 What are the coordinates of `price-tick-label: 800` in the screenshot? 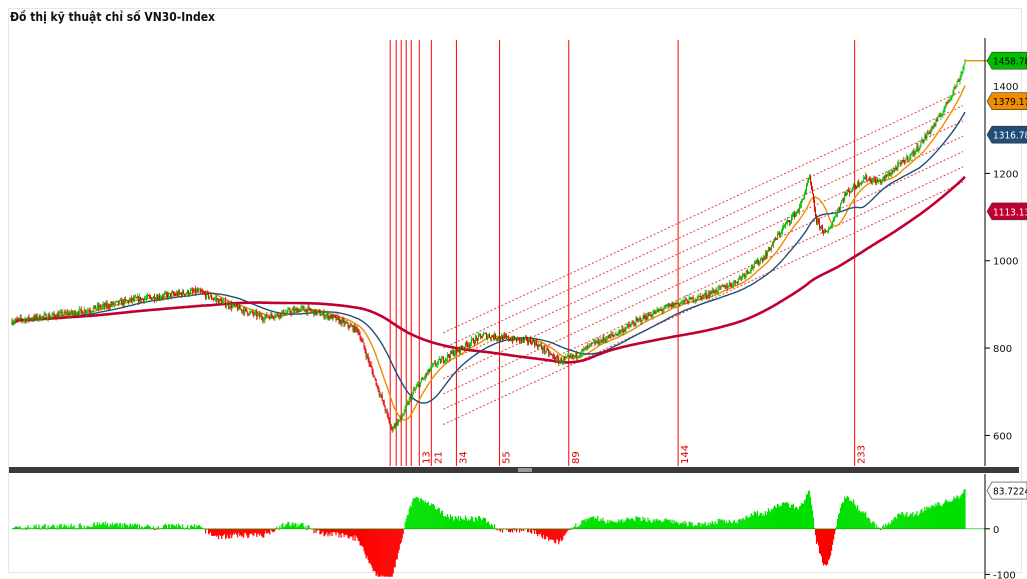 It's located at (1002, 349).